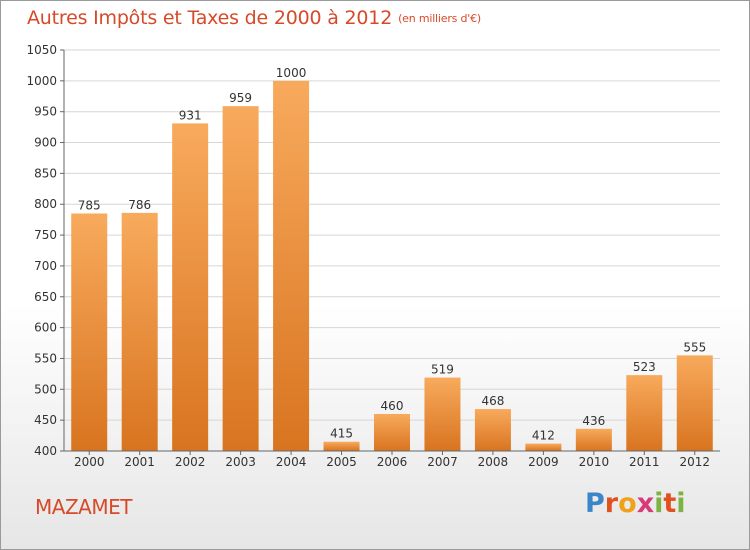 This screenshot has width=750, height=550. I want to click on bar-2002, so click(190, 287).